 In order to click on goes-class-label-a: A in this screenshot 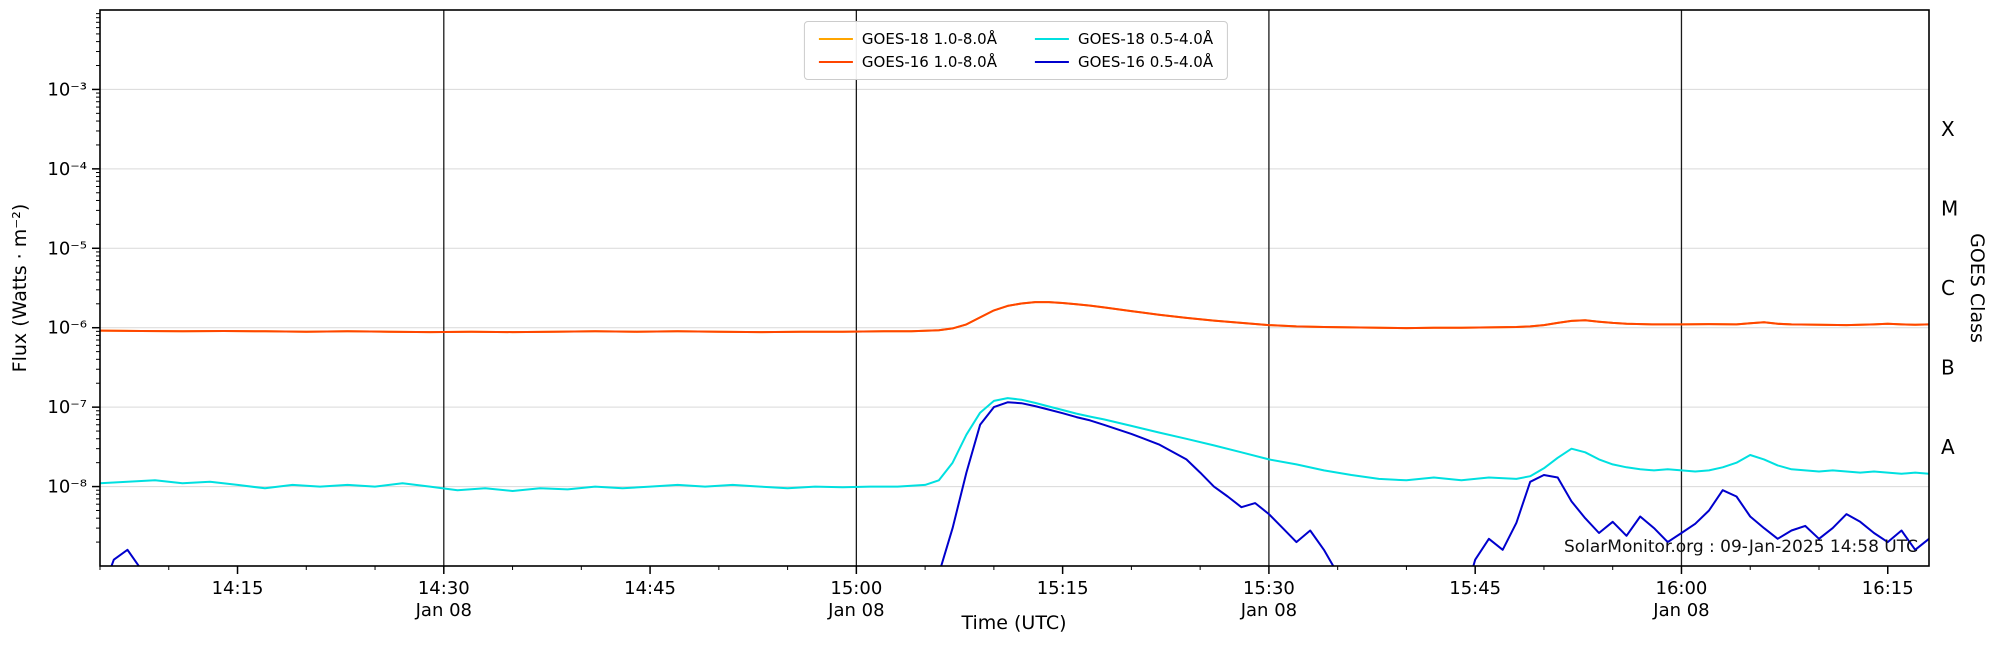, I will do `click(1948, 447)`.